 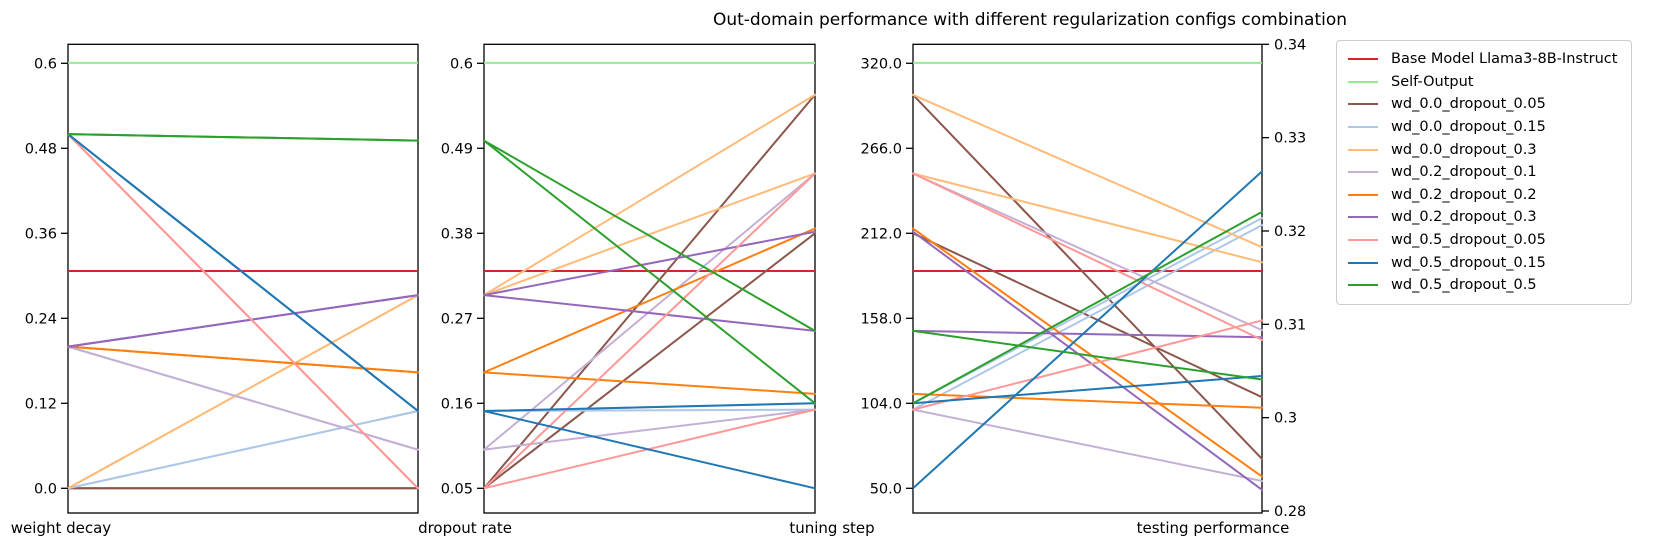 What do you see at coordinates (1464, 194) in the screenshot?
I see `legend-label: wd_0.2_dropout_0.2` at bounding box center [1464, 194].